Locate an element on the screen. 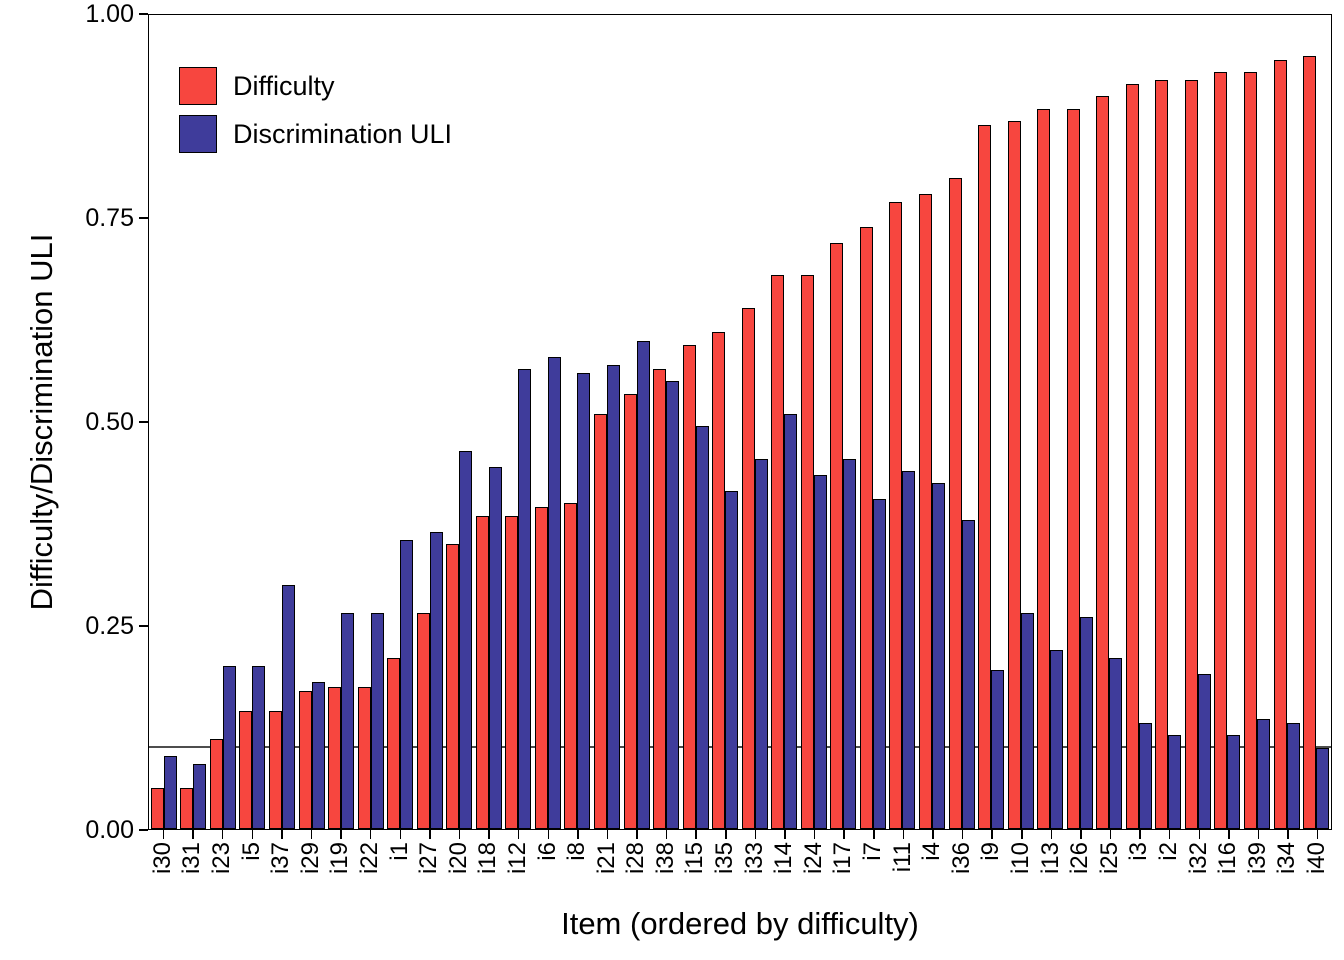 The image size is (1344, 960). bar-group-i25 is located at coordinates (1110, 422).